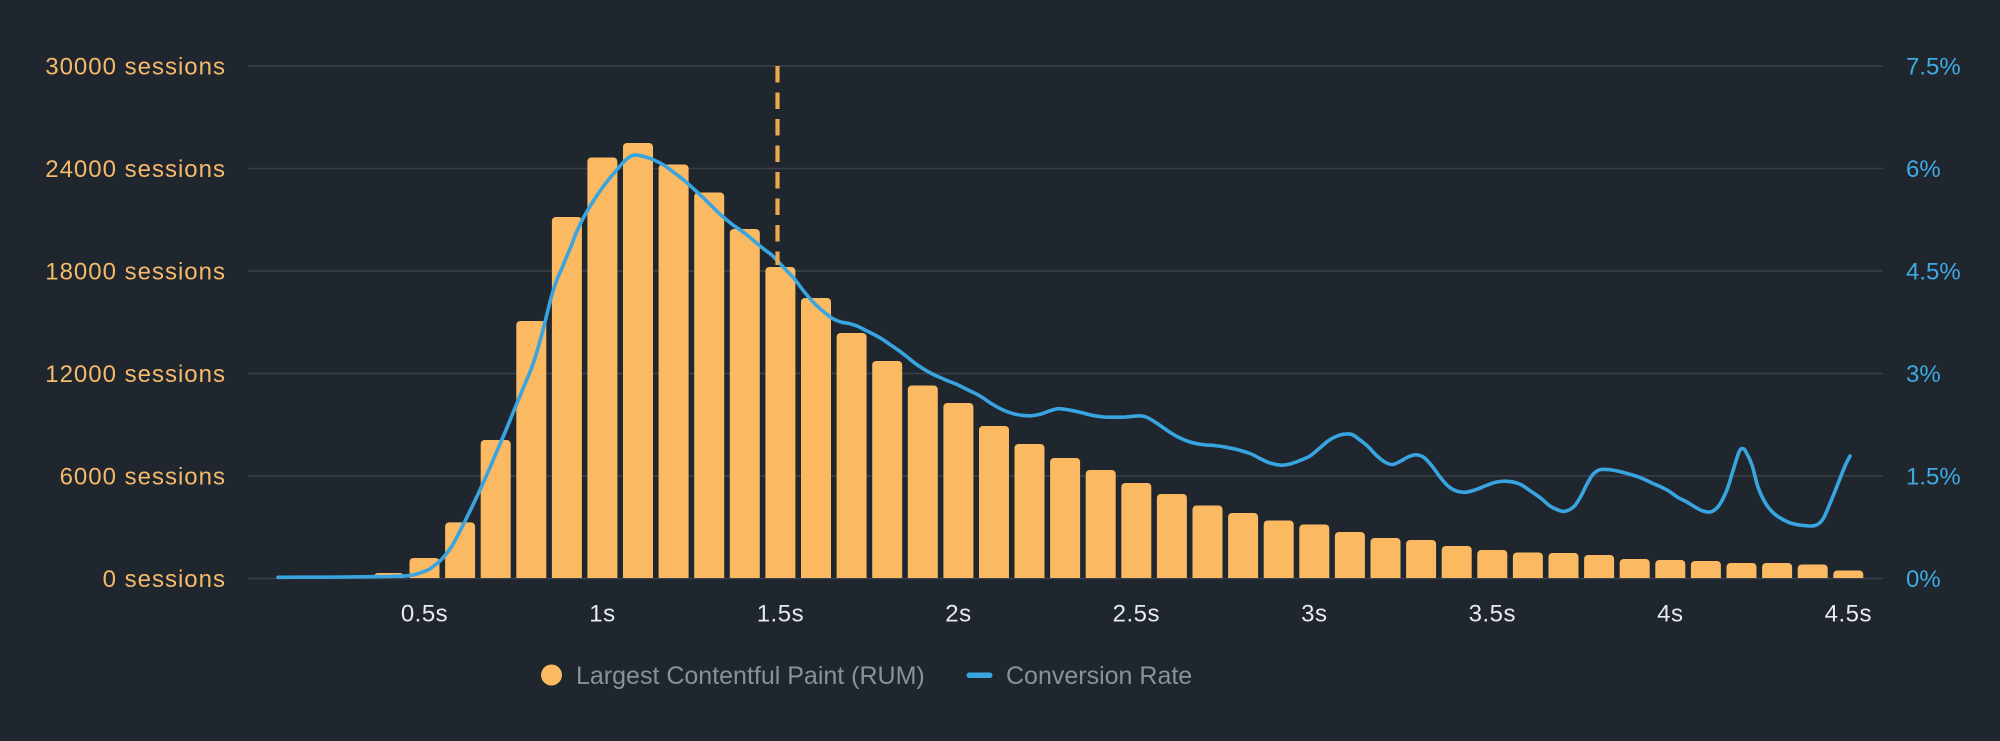 This screenshot has height=741, width=2000. Describe the element at coordinates (750, 676) in the screenshot. I see `svg-text: Largest Contentful Paint (RUM)` at that location.